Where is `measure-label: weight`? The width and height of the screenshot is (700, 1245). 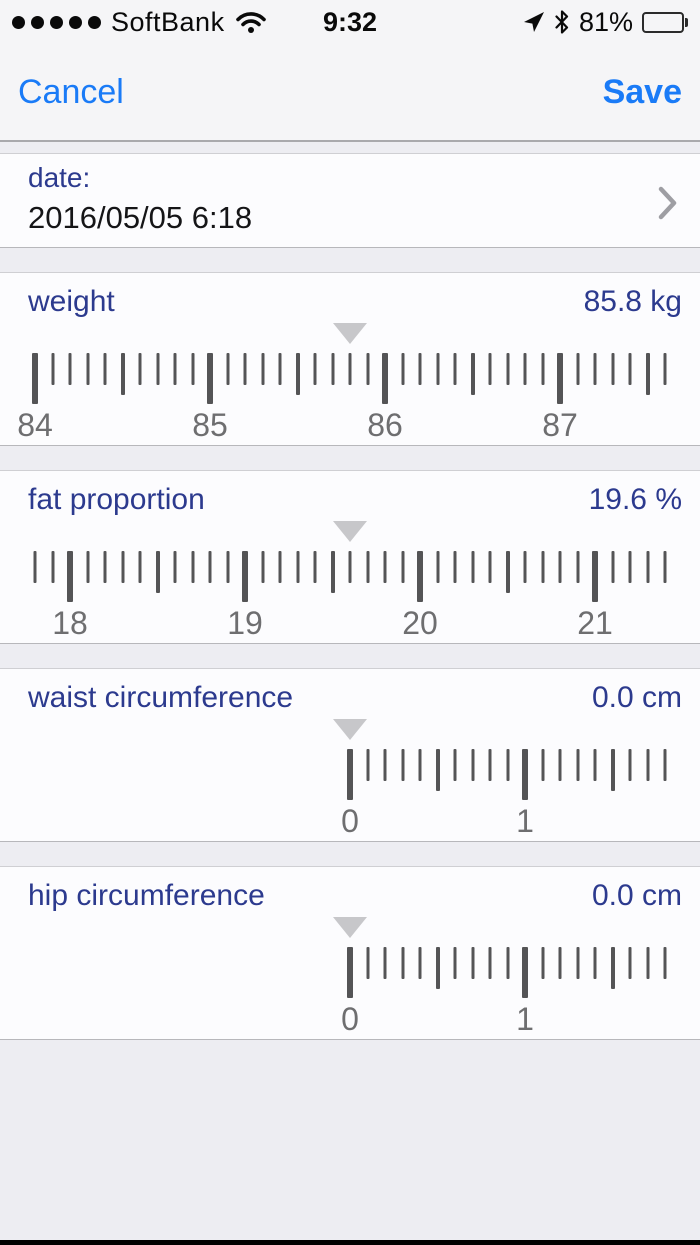
measure-label: weight is located at coordinates (71, 301).